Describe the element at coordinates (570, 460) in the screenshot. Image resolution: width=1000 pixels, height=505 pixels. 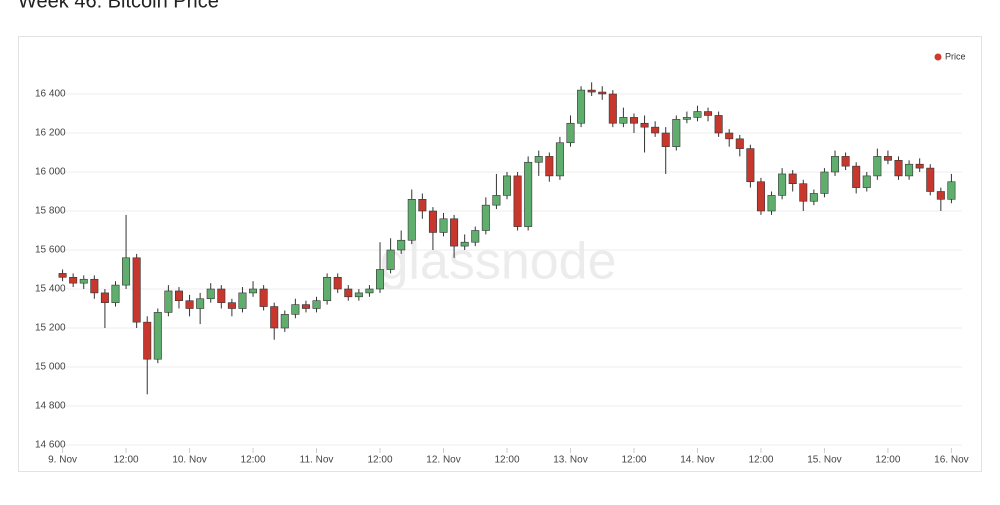
I see `x-tick-label: 13. Nov` at that location.